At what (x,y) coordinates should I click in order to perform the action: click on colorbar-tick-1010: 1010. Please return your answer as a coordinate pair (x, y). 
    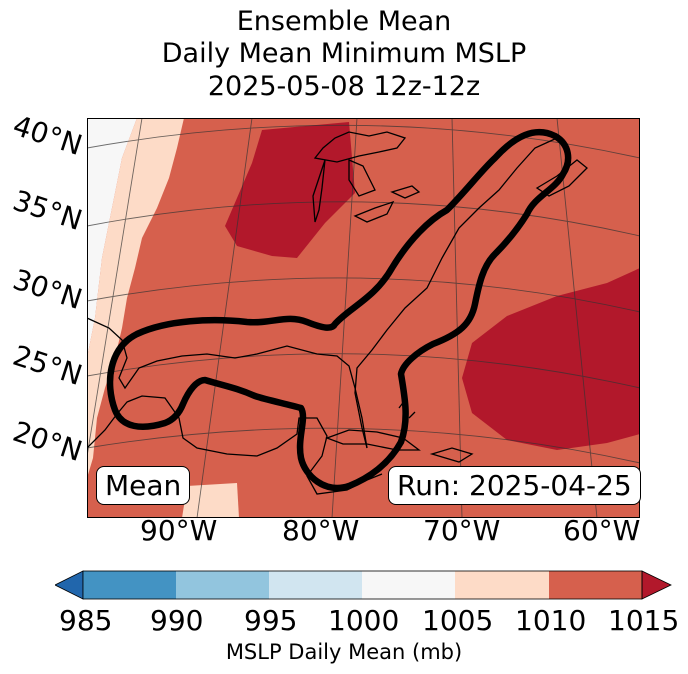
    Looking at the image, I should click on (551, 620).